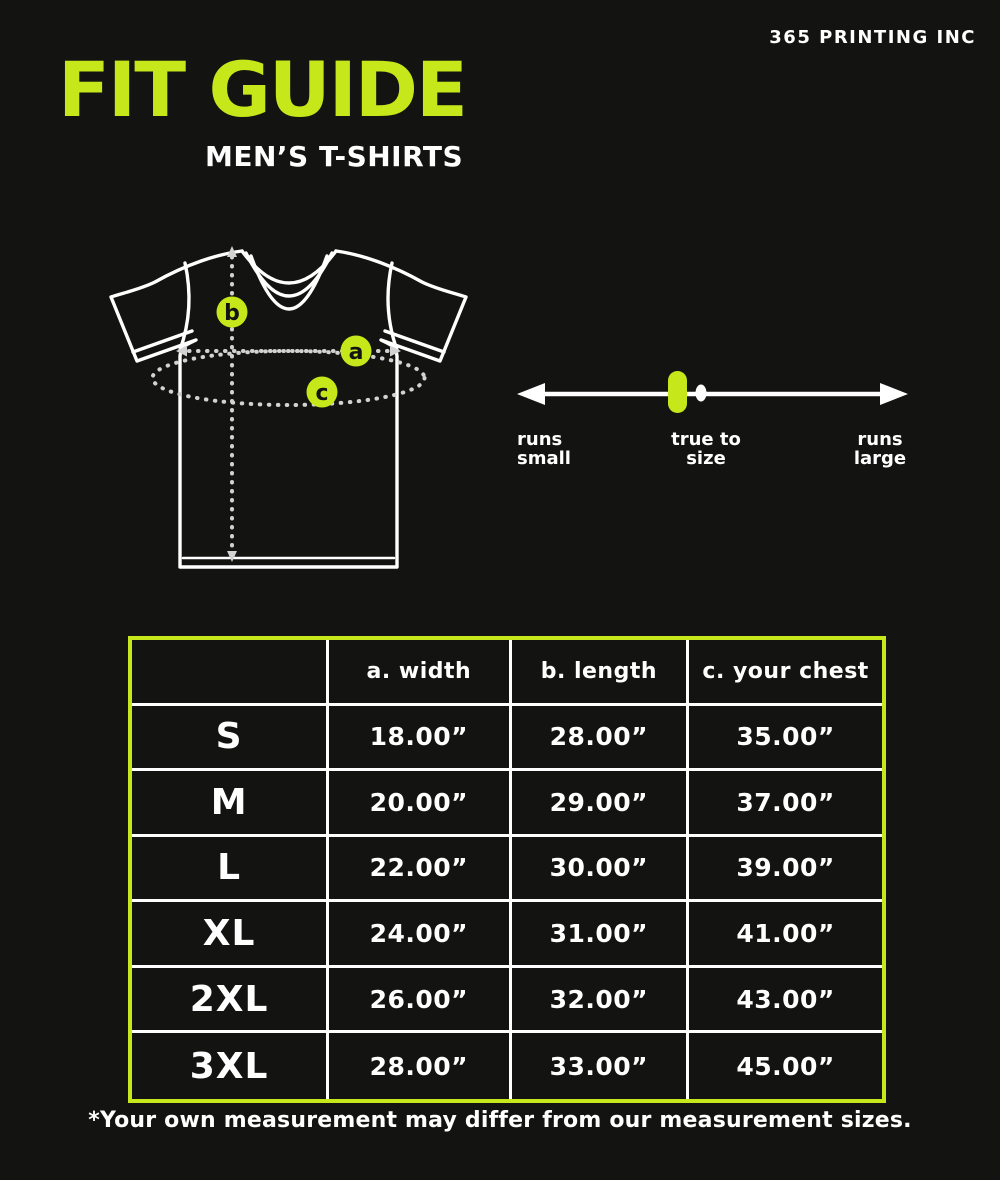  What do you see at coordinates (420, 673) in the screenshot?
I see `table-header-cell: a. width` at bounding box center [420, 673].